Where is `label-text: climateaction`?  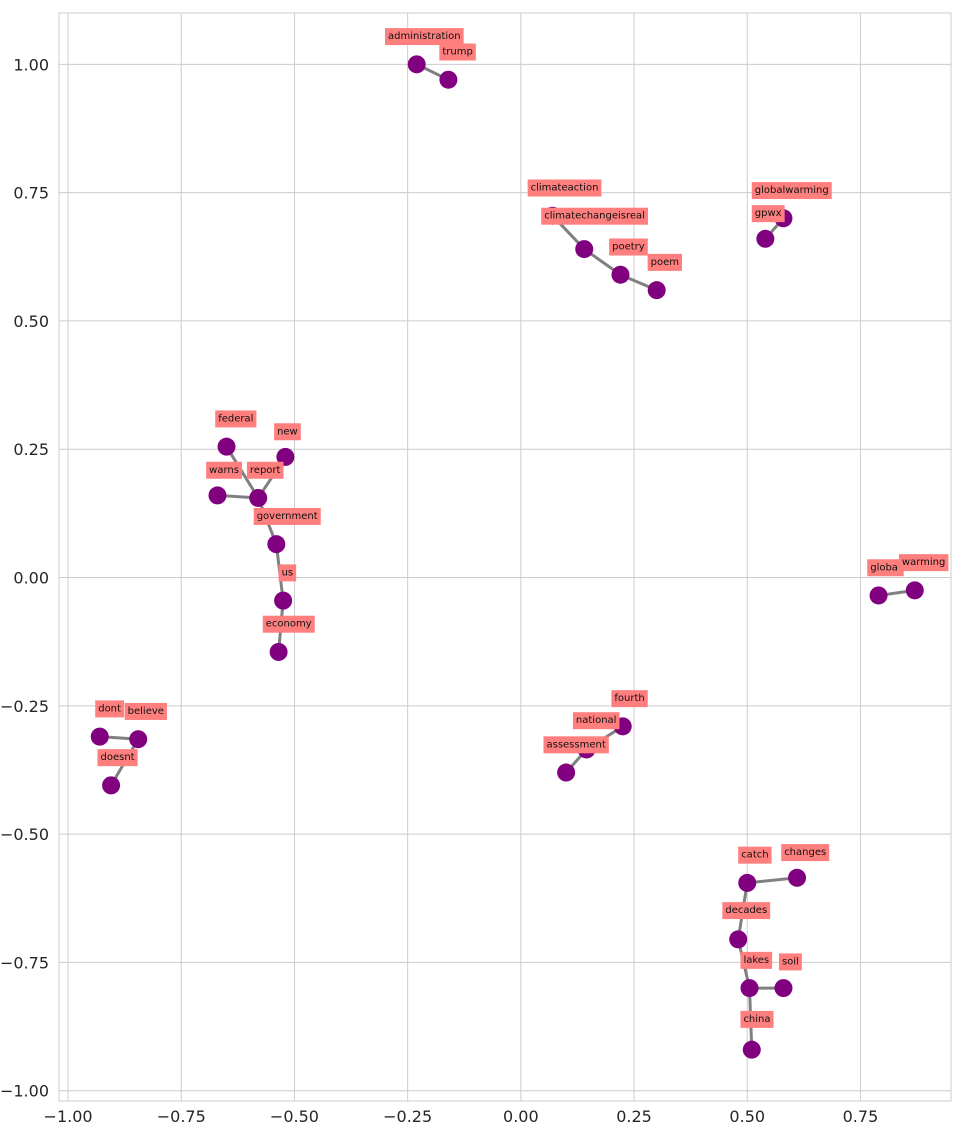
label-text: climateaction is located at coordinates (565, 187).